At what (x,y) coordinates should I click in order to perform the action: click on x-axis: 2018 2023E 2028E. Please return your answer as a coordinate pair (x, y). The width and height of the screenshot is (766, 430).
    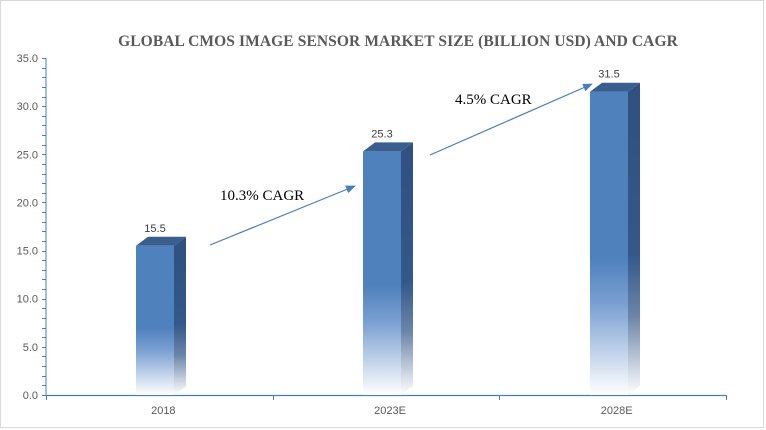
    Looking at the image, I should click on (386, 405).